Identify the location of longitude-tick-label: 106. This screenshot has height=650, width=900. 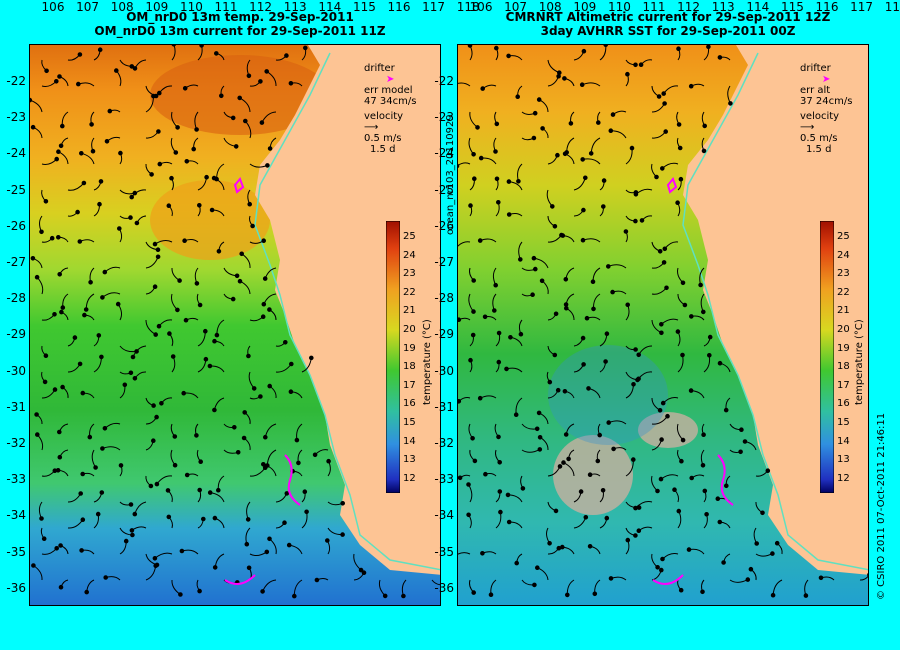
(53, 7).